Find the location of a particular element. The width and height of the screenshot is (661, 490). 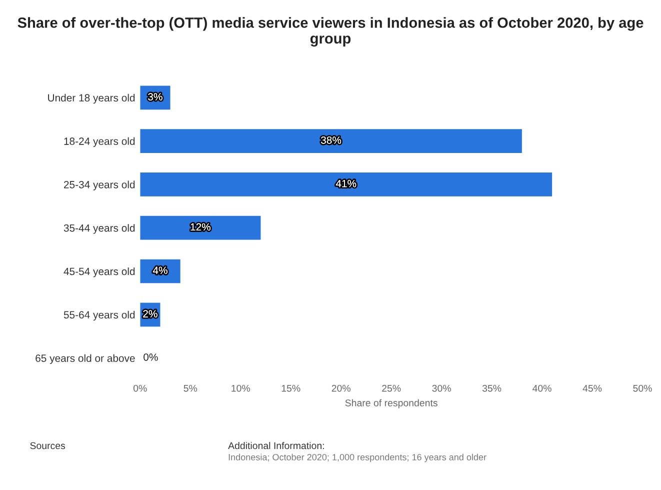

x-tick-label: 50% is located at coordinates (642, 388).